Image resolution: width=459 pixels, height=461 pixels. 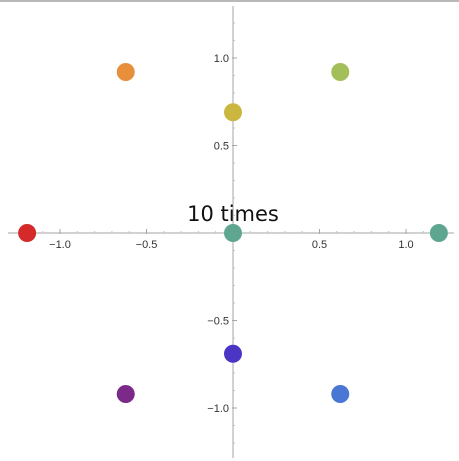 What do you see at coordinates (221, 147) in the screenshot?
I see `y-tick-label: 0.5` at bounding box center [221, 147].